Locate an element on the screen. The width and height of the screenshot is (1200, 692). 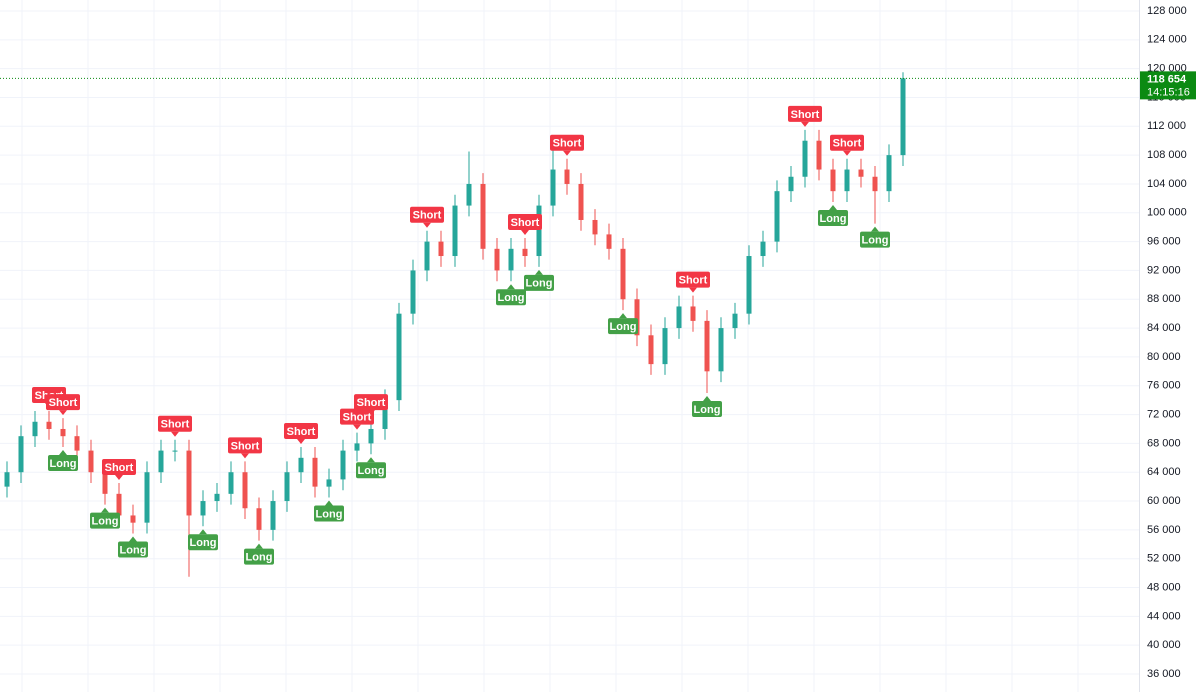
countdown-label: 14:15:16 is located at coordinates (1168, 92).